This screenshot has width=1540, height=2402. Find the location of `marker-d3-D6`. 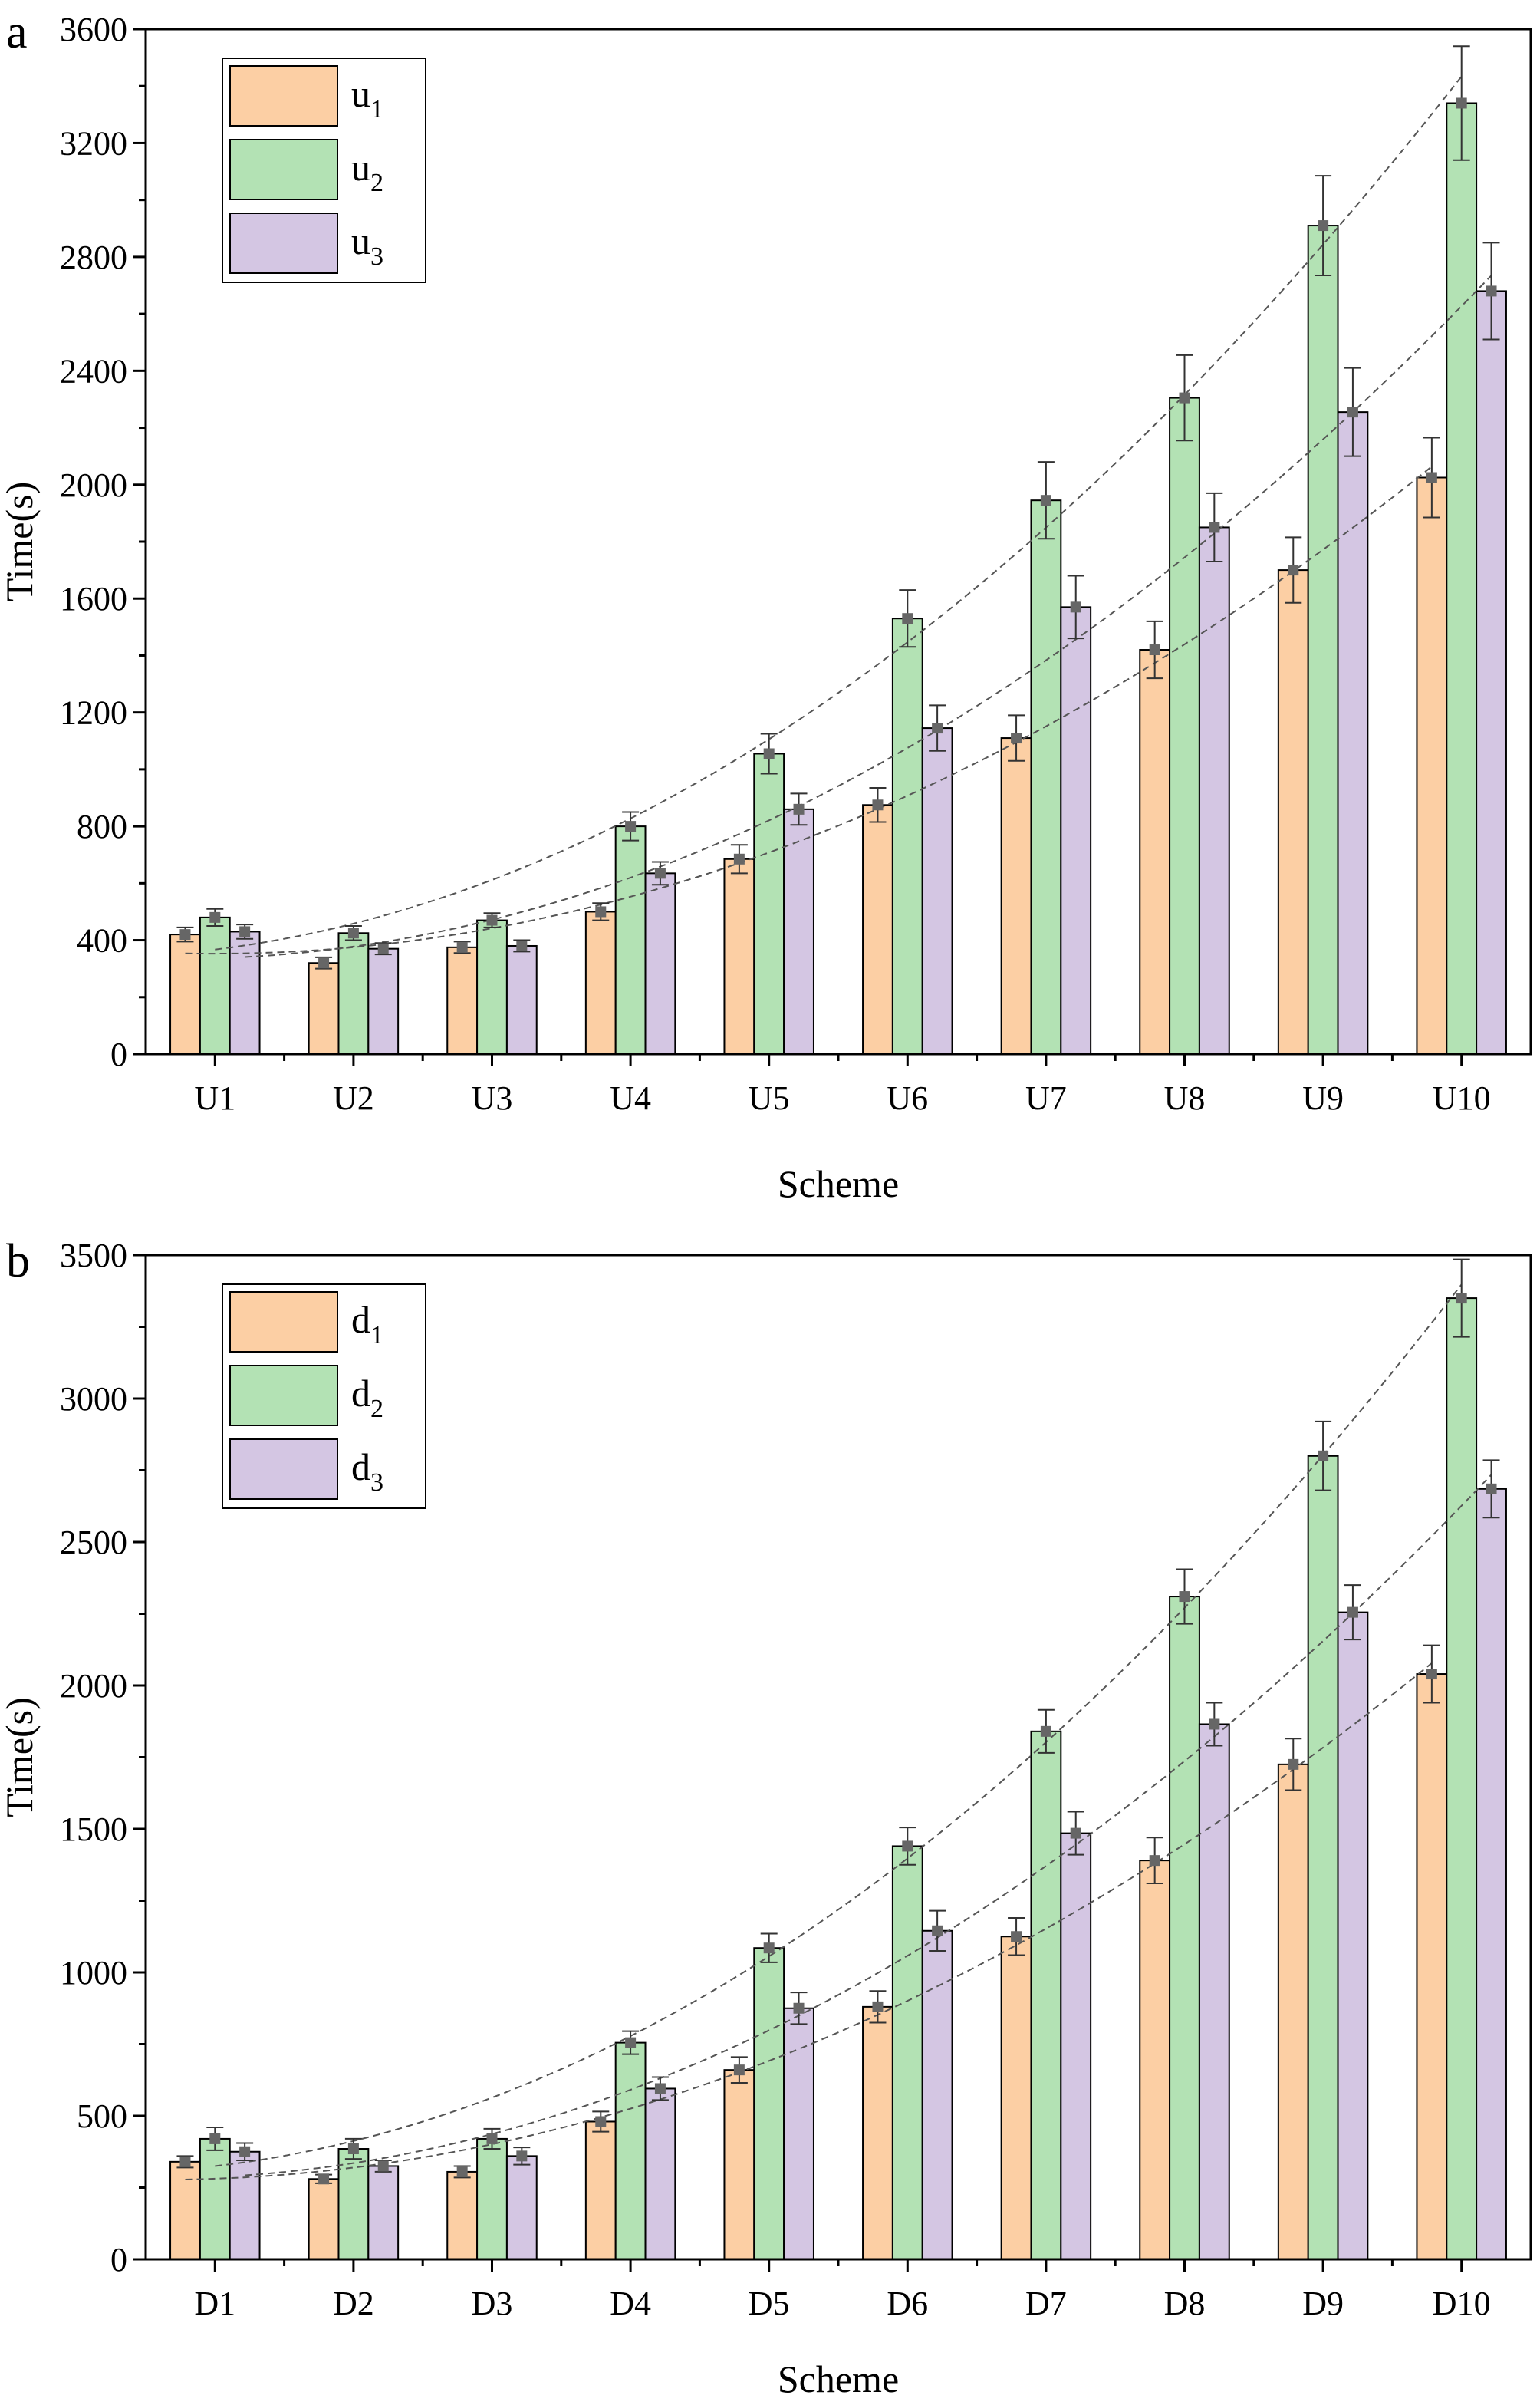

marker-d3-D6 is located at coordinates (937, 1930).